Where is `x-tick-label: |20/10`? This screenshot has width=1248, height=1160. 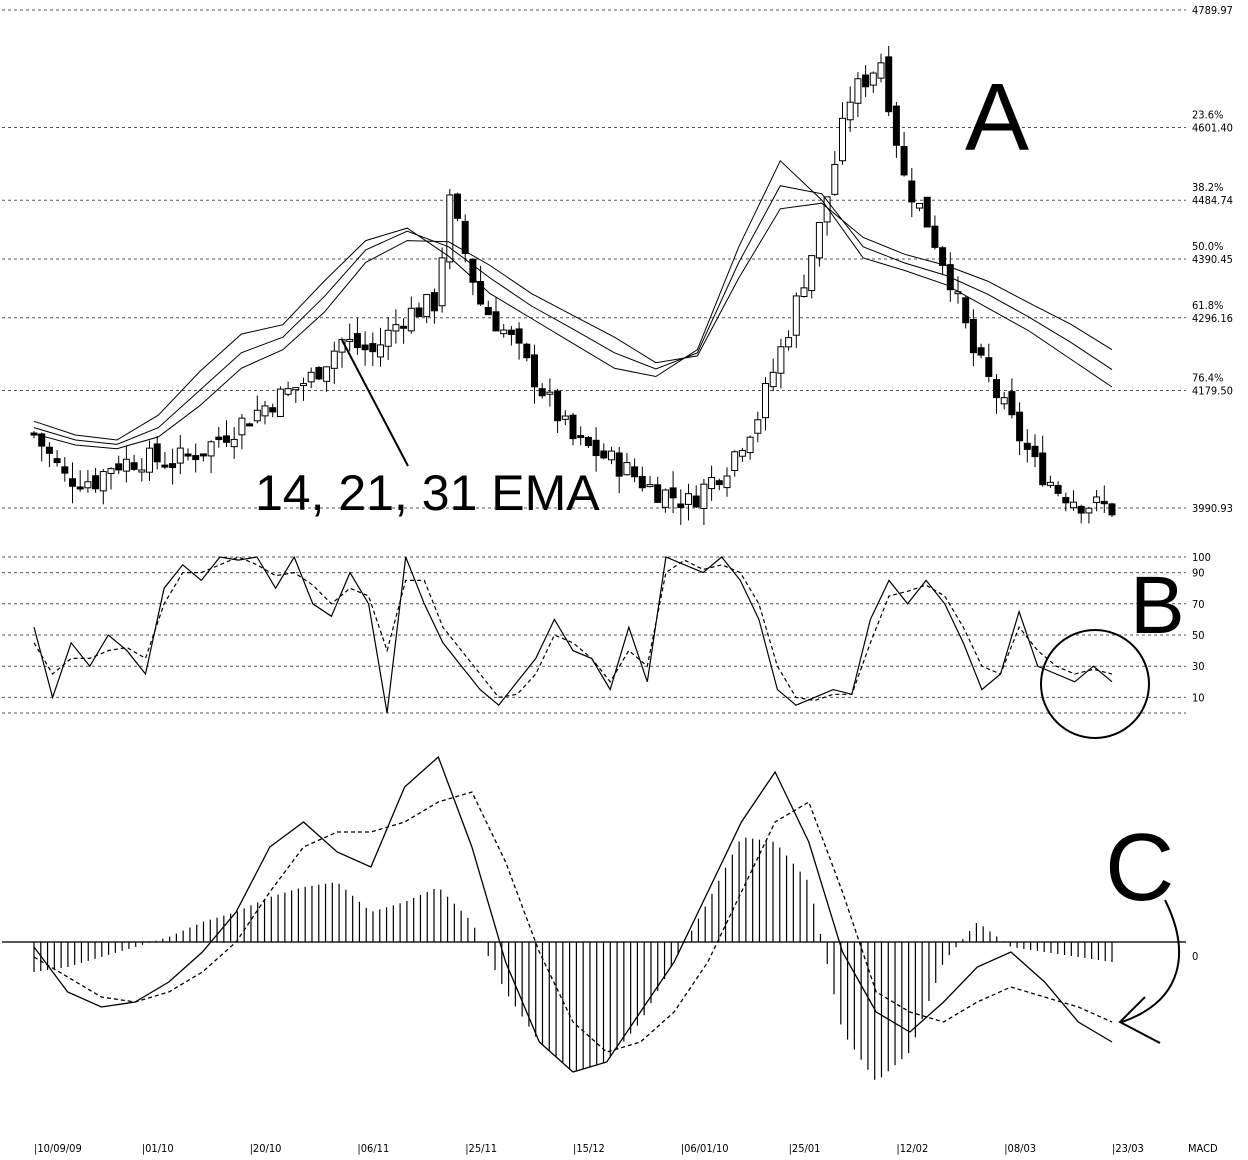
x-tick-label: |20/10 is located at coordinates (266, 1148).